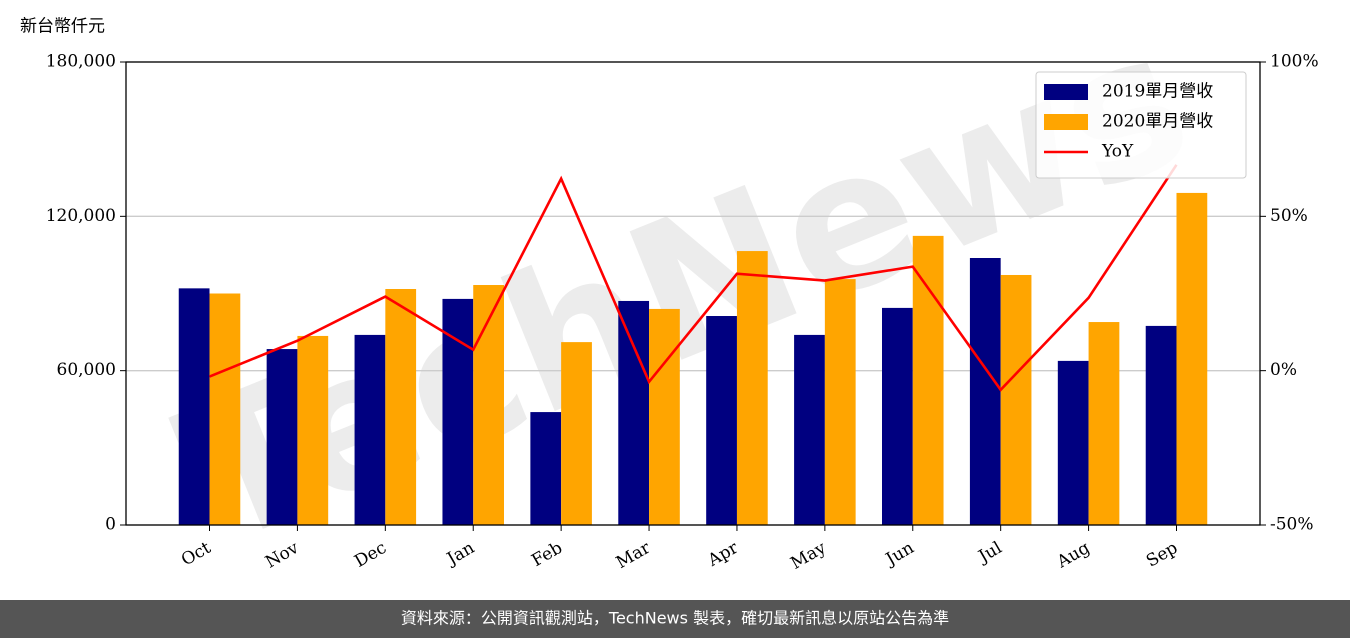  Describe the element at coordinates (1157, 122) in the screenshot. I see `legend-label: 2020單月營收` at that location.